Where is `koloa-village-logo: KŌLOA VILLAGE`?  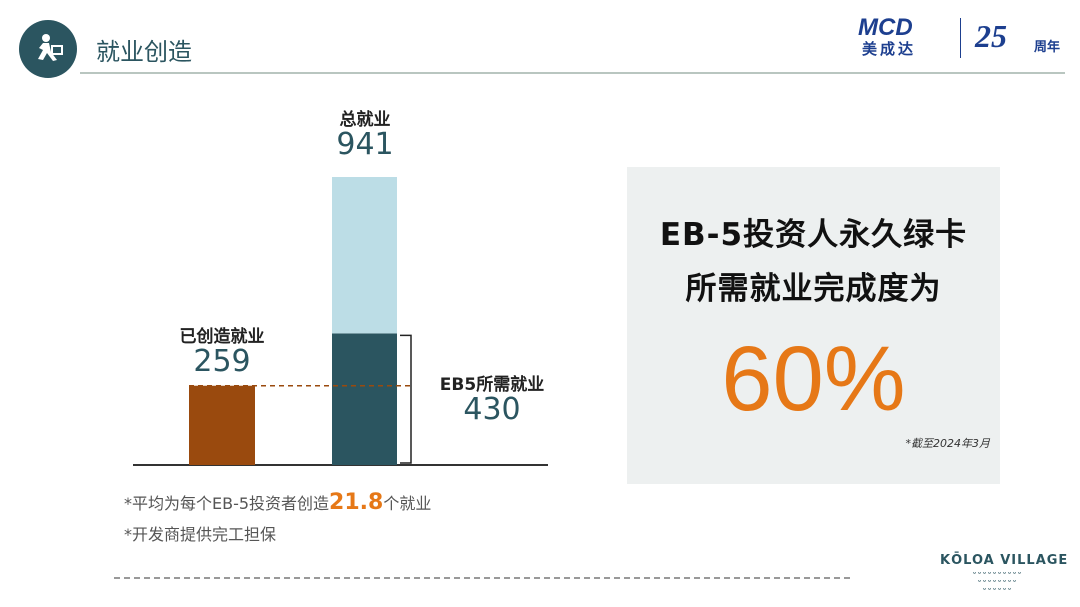
koloa-village-logo: KŌLOA VILLAGE is located at coordinates (1004, 560).